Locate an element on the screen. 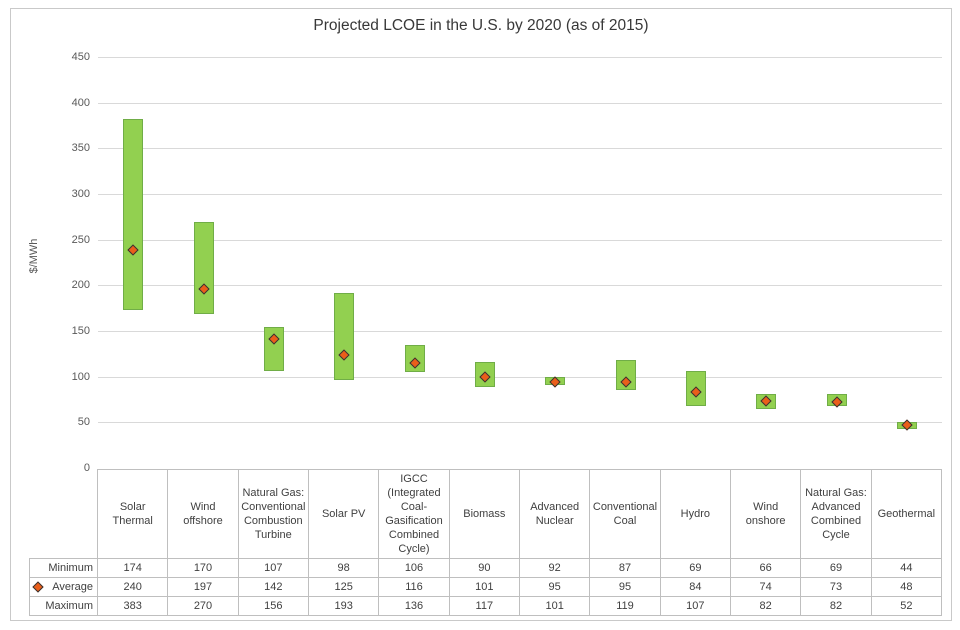 This screenshot has height=630, width=960. category-header-cell: Conventional Coal is located at coordinates (625, 514).